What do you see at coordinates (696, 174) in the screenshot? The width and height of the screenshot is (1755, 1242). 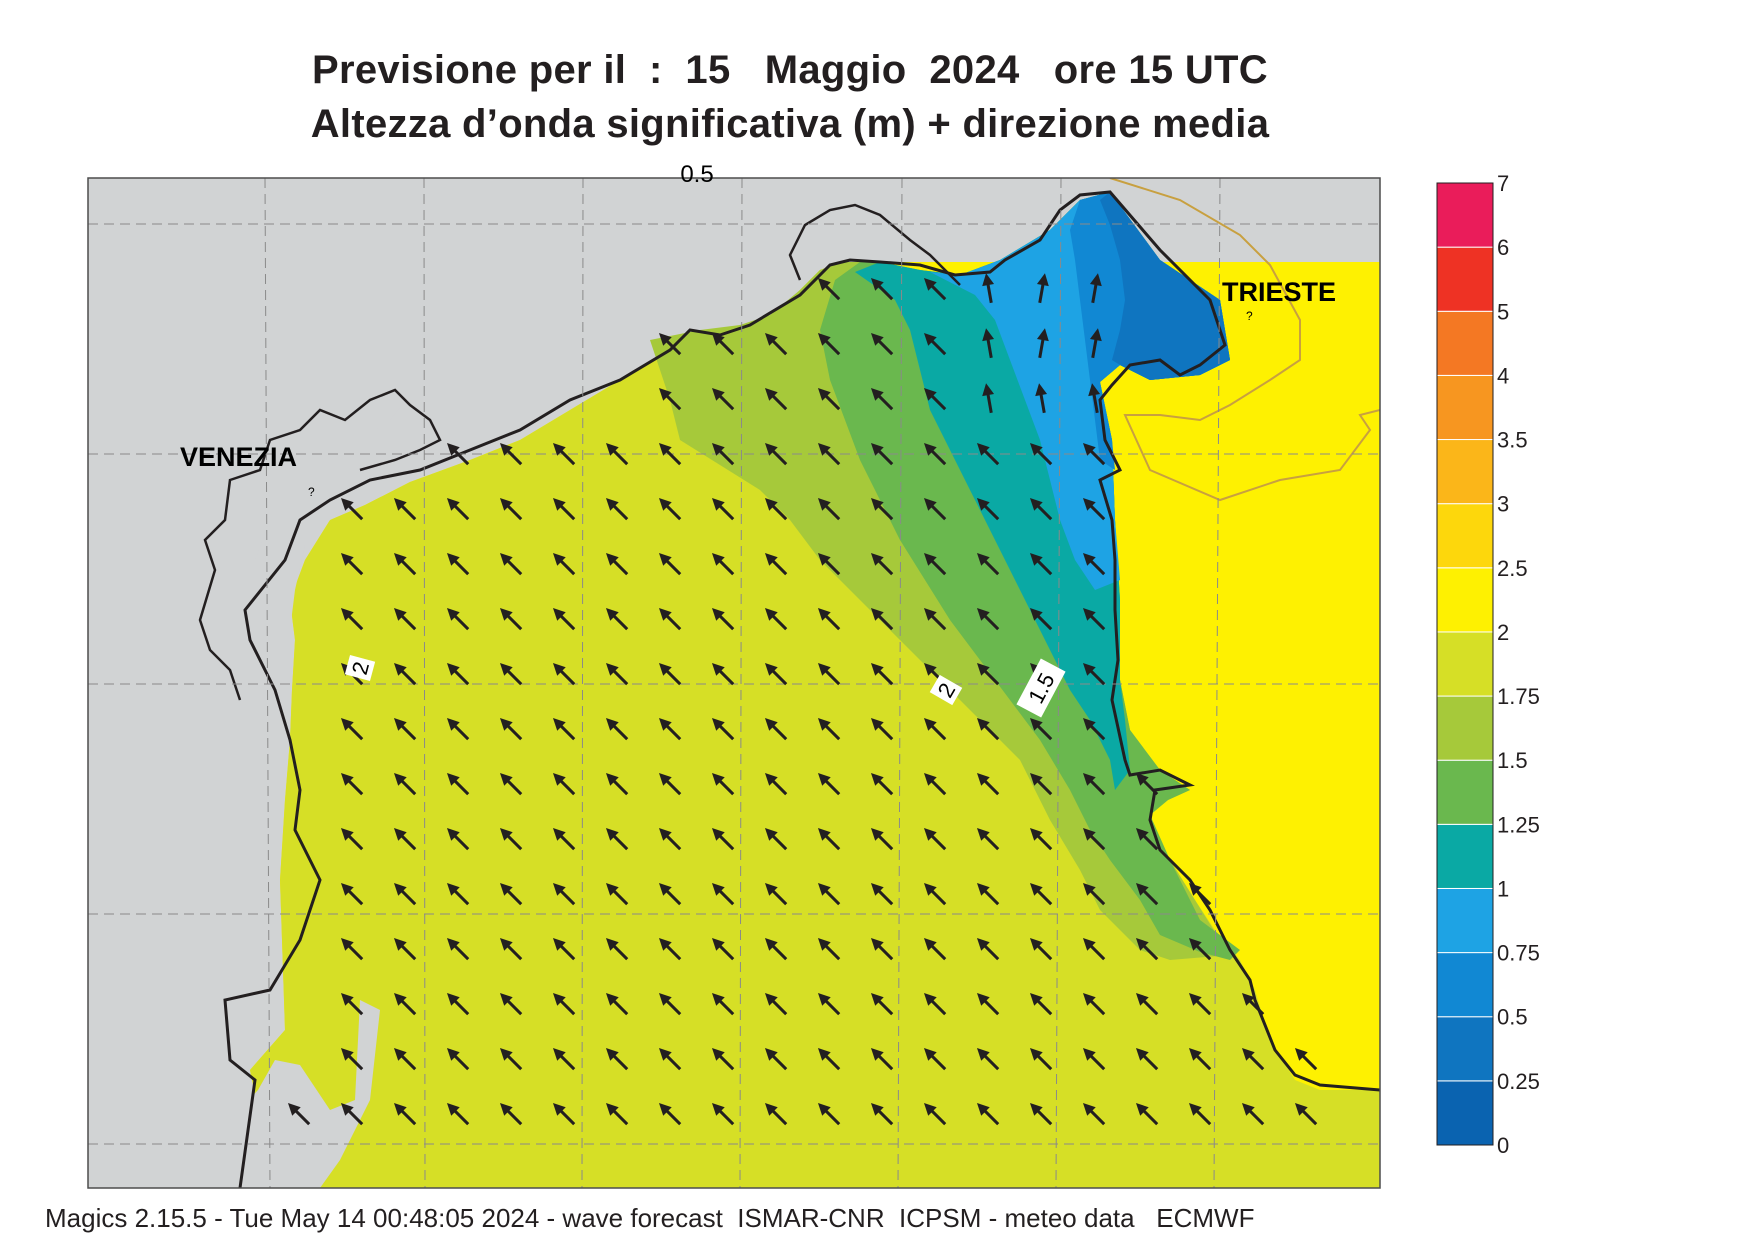 I see `contour-label-top: 0.5` at bounding box center [696, 174].